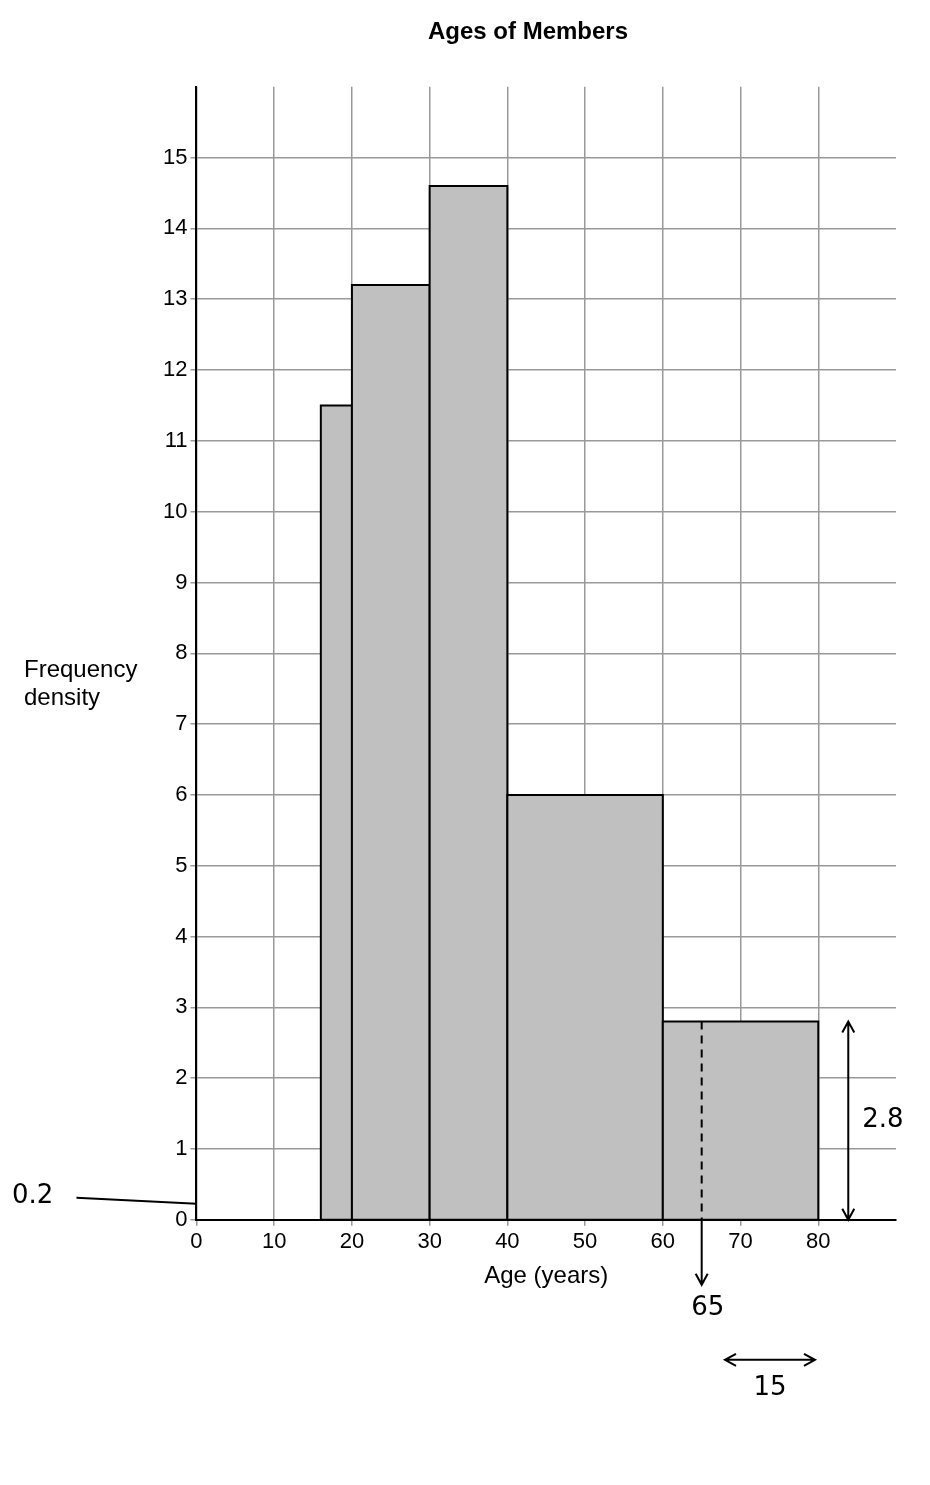 The height and width of the screenshot is (1485, 930). What do you see at coordinates (181, 723) in the screenshot?
I see `y-tick-label: 7` at bounding box center [181, 723].